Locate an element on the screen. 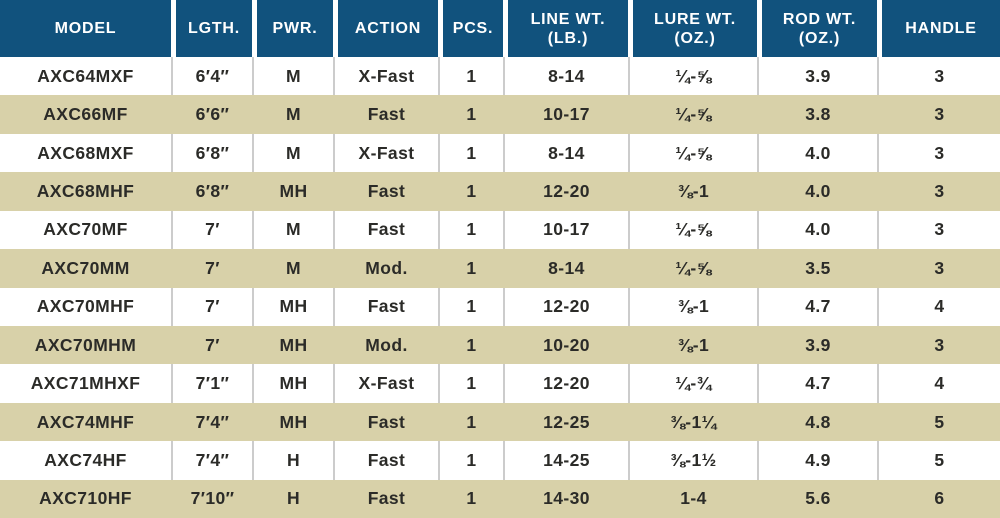  column-header-label: PCS. is located at coordinates (473, 28).